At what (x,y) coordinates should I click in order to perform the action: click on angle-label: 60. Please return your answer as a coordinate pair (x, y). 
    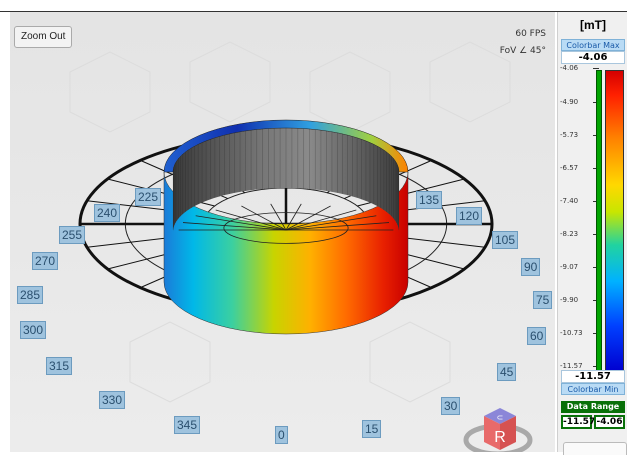
    Looking at the image, I should click on (537, 336).